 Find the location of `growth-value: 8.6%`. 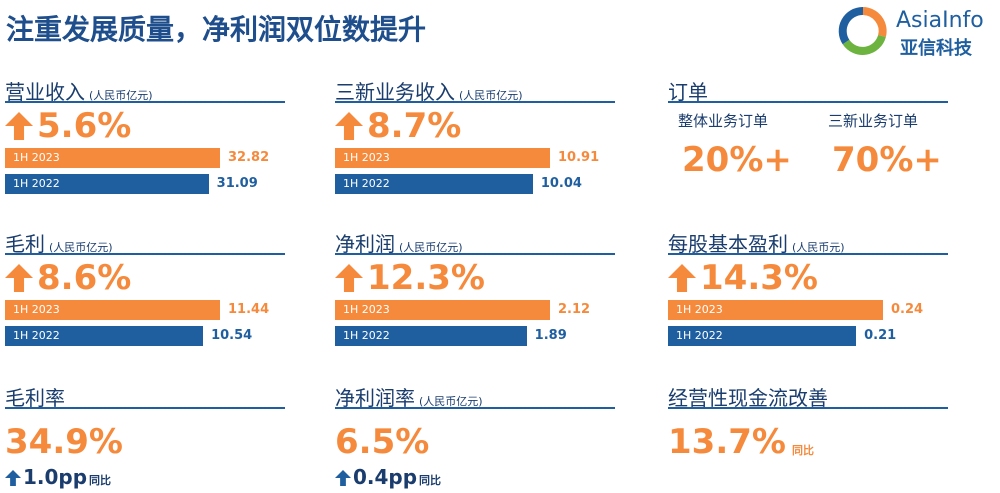

growth-value: 8.6% is located at coordinates (84, 278).